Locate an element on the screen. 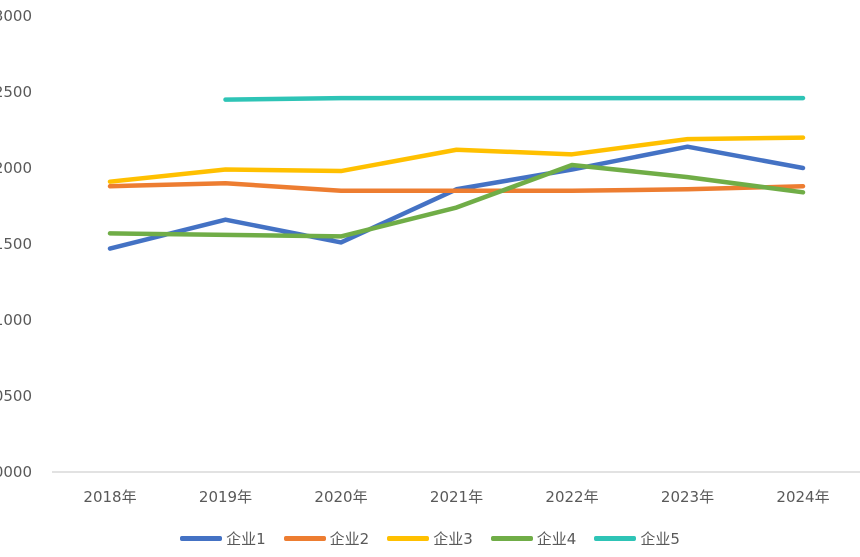  legend-item-2: 企业2 is located at coordinates (326, 538).